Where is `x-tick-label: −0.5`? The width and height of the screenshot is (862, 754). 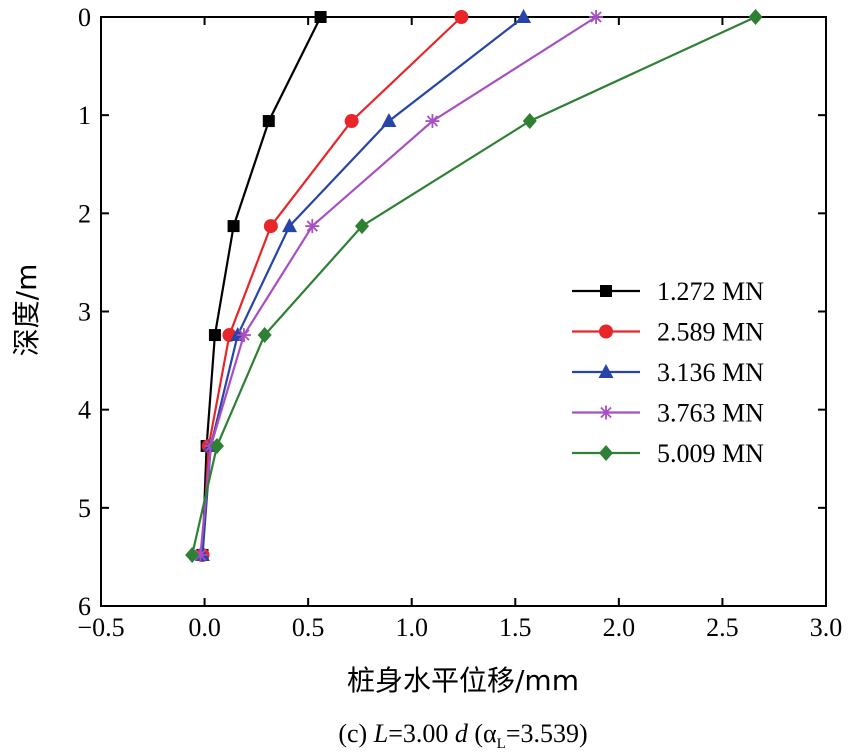 x-tick-label: −0.5 is located at coordinates (100, 627).